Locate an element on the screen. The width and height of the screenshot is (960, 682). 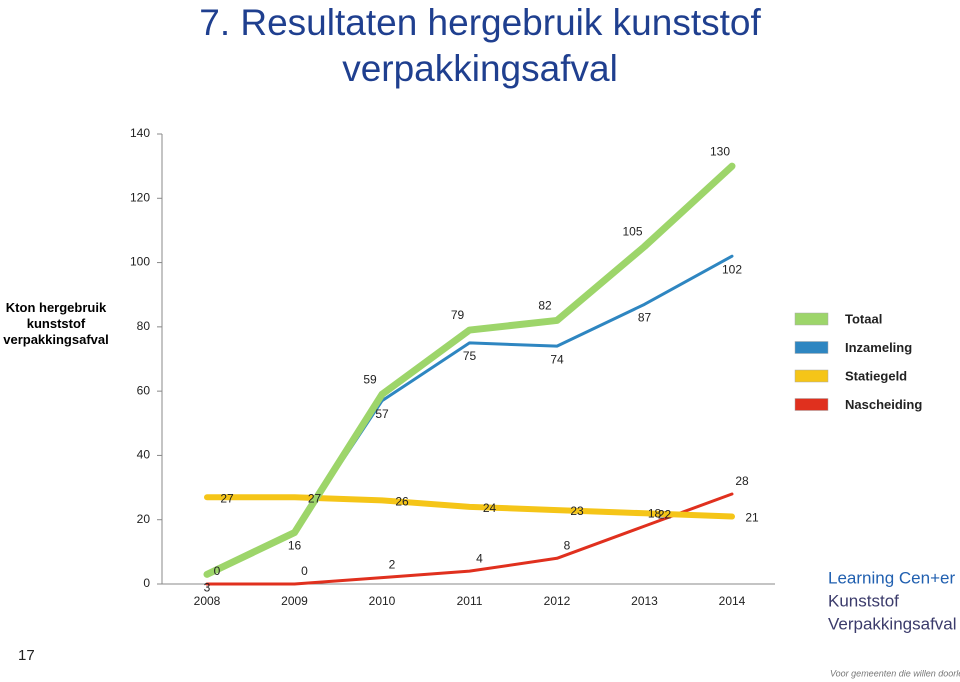
data-label: 59 is located at coordinates (370, 380).